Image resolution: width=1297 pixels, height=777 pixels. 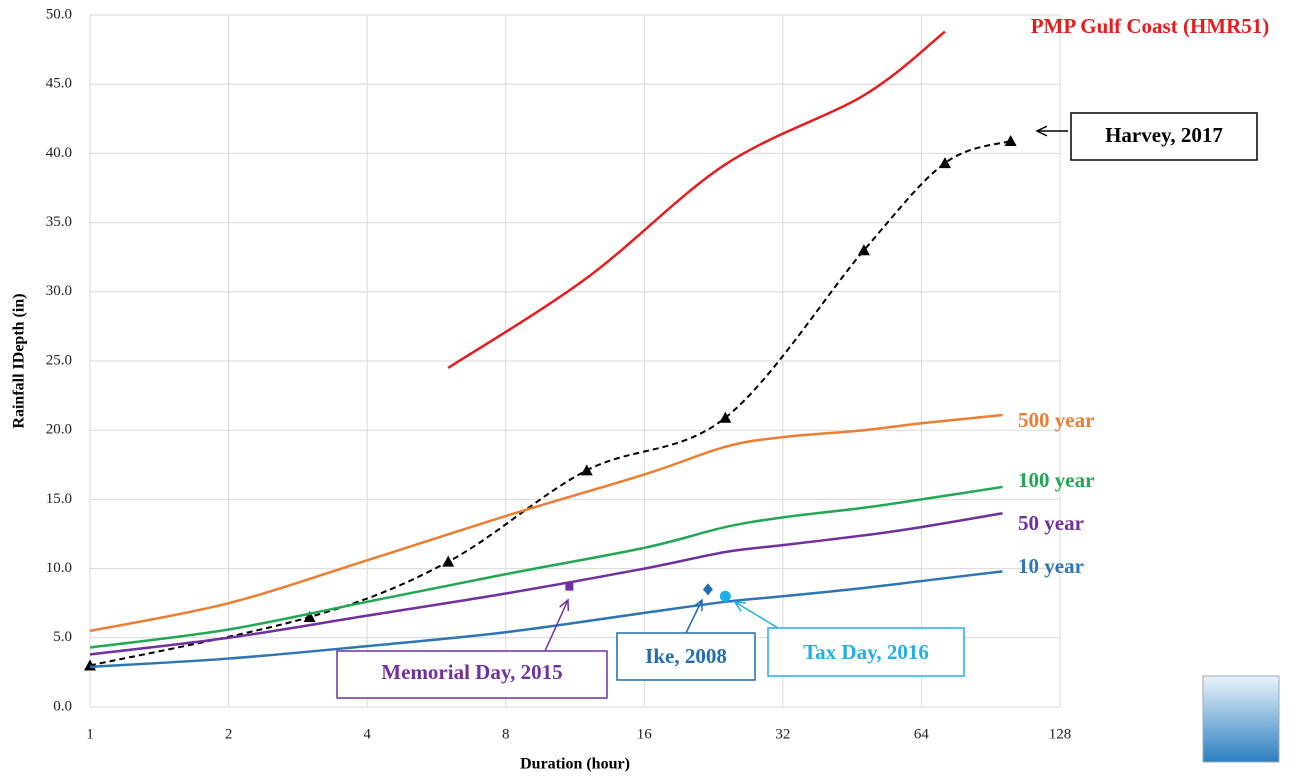 I want to click on x-tick-label: 4, so click(x=367, y=734).